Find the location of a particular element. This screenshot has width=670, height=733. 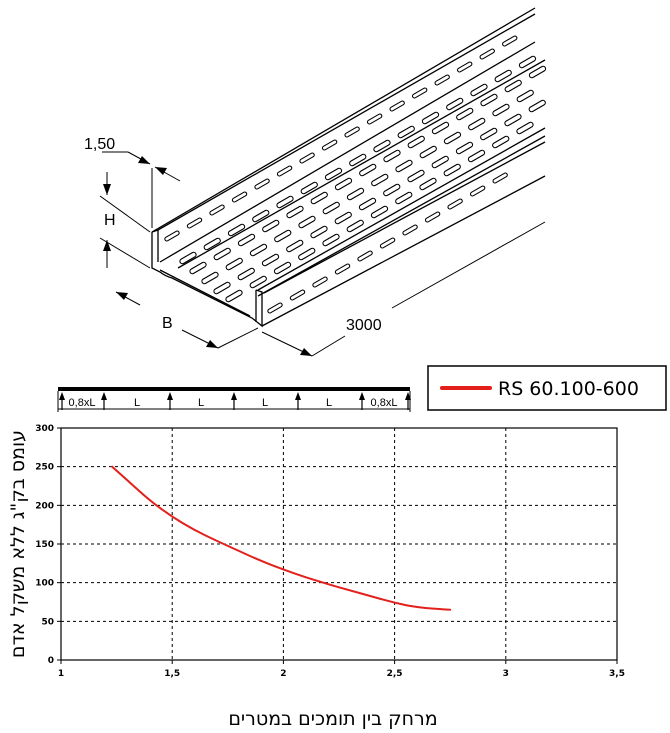

dimension-arrowheads is located at coordinates (207, 256).